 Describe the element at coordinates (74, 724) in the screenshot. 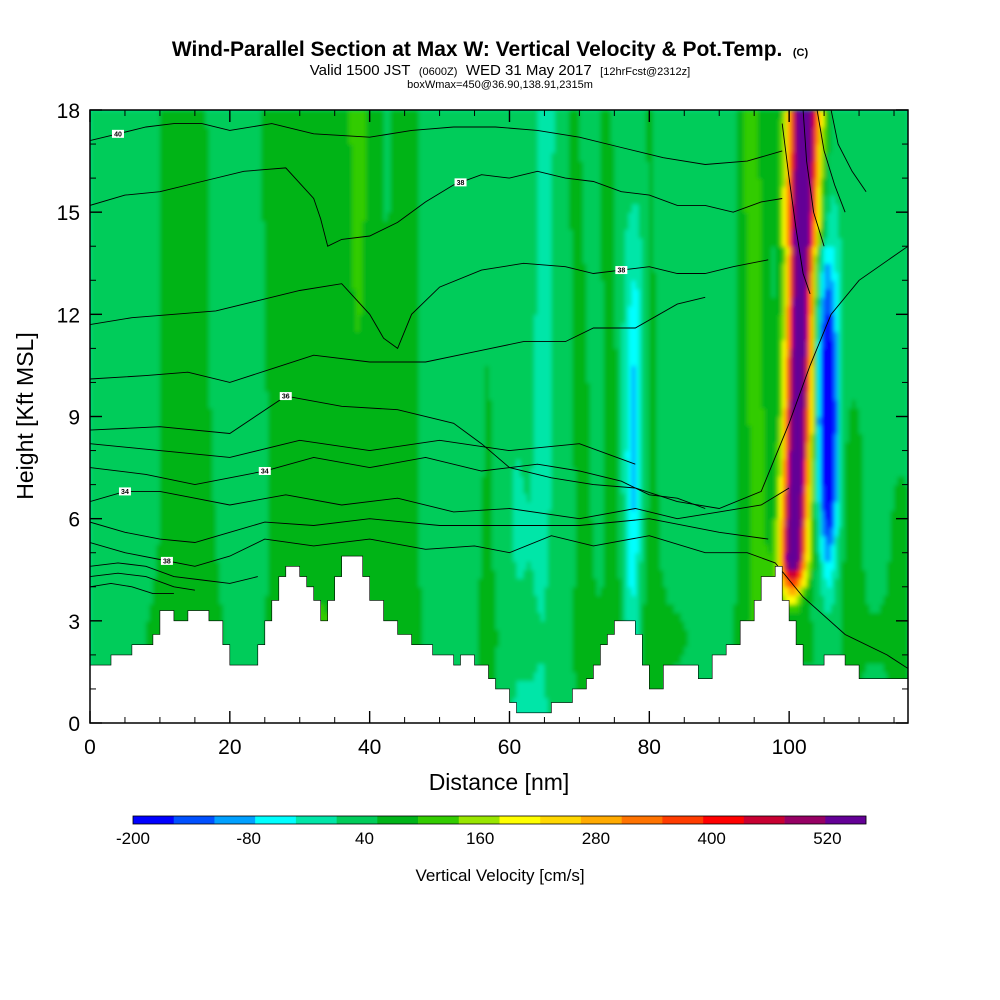

I see `y-tick-label: 0` at that location.